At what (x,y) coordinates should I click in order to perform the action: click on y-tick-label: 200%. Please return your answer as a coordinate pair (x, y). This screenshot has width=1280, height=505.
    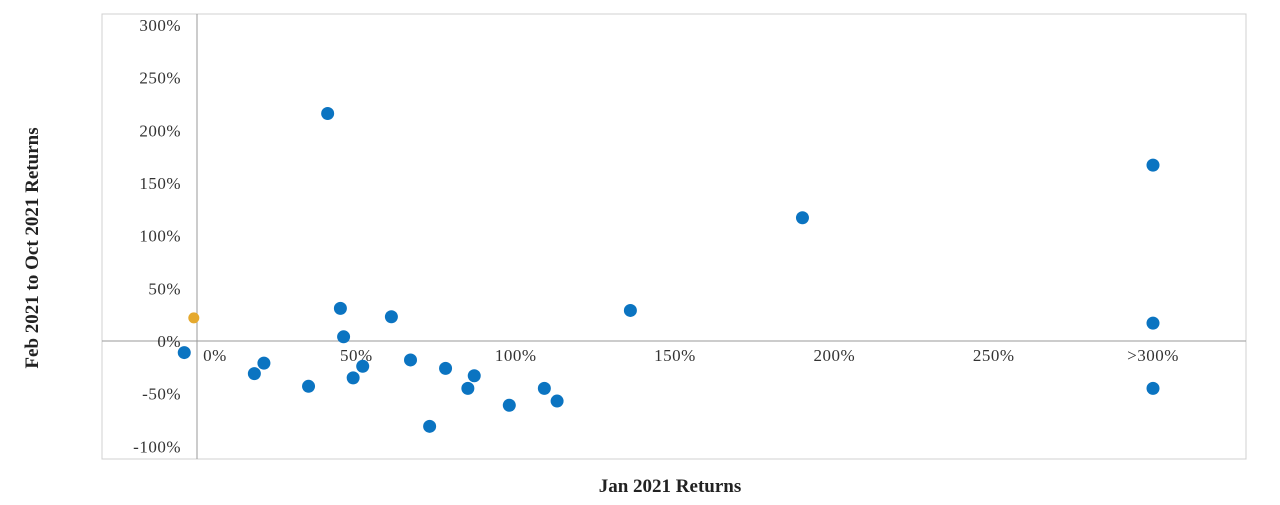
    Looking at the image, I should click on (160, 130).